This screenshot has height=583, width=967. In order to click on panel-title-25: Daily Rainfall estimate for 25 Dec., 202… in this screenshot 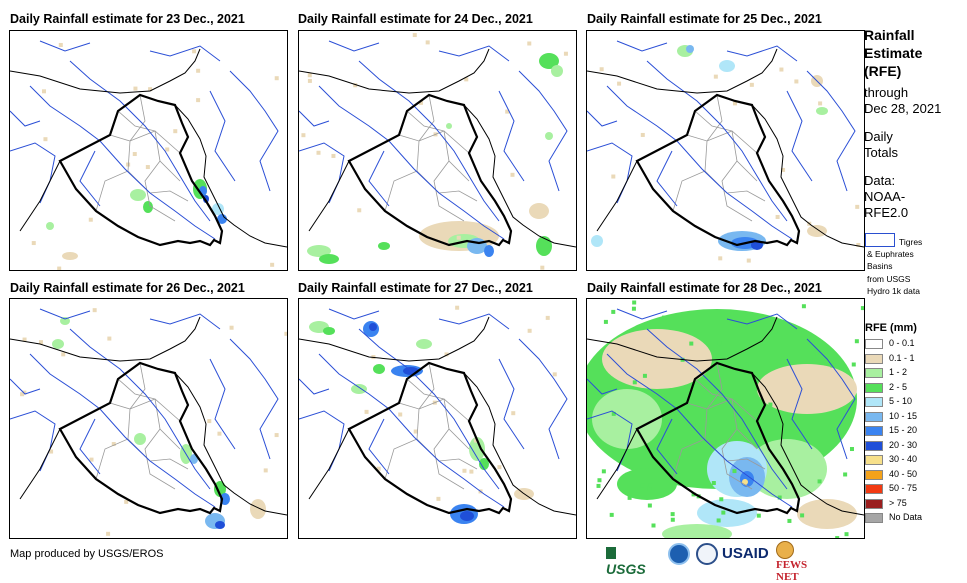, I will do `click(704, 19)`.